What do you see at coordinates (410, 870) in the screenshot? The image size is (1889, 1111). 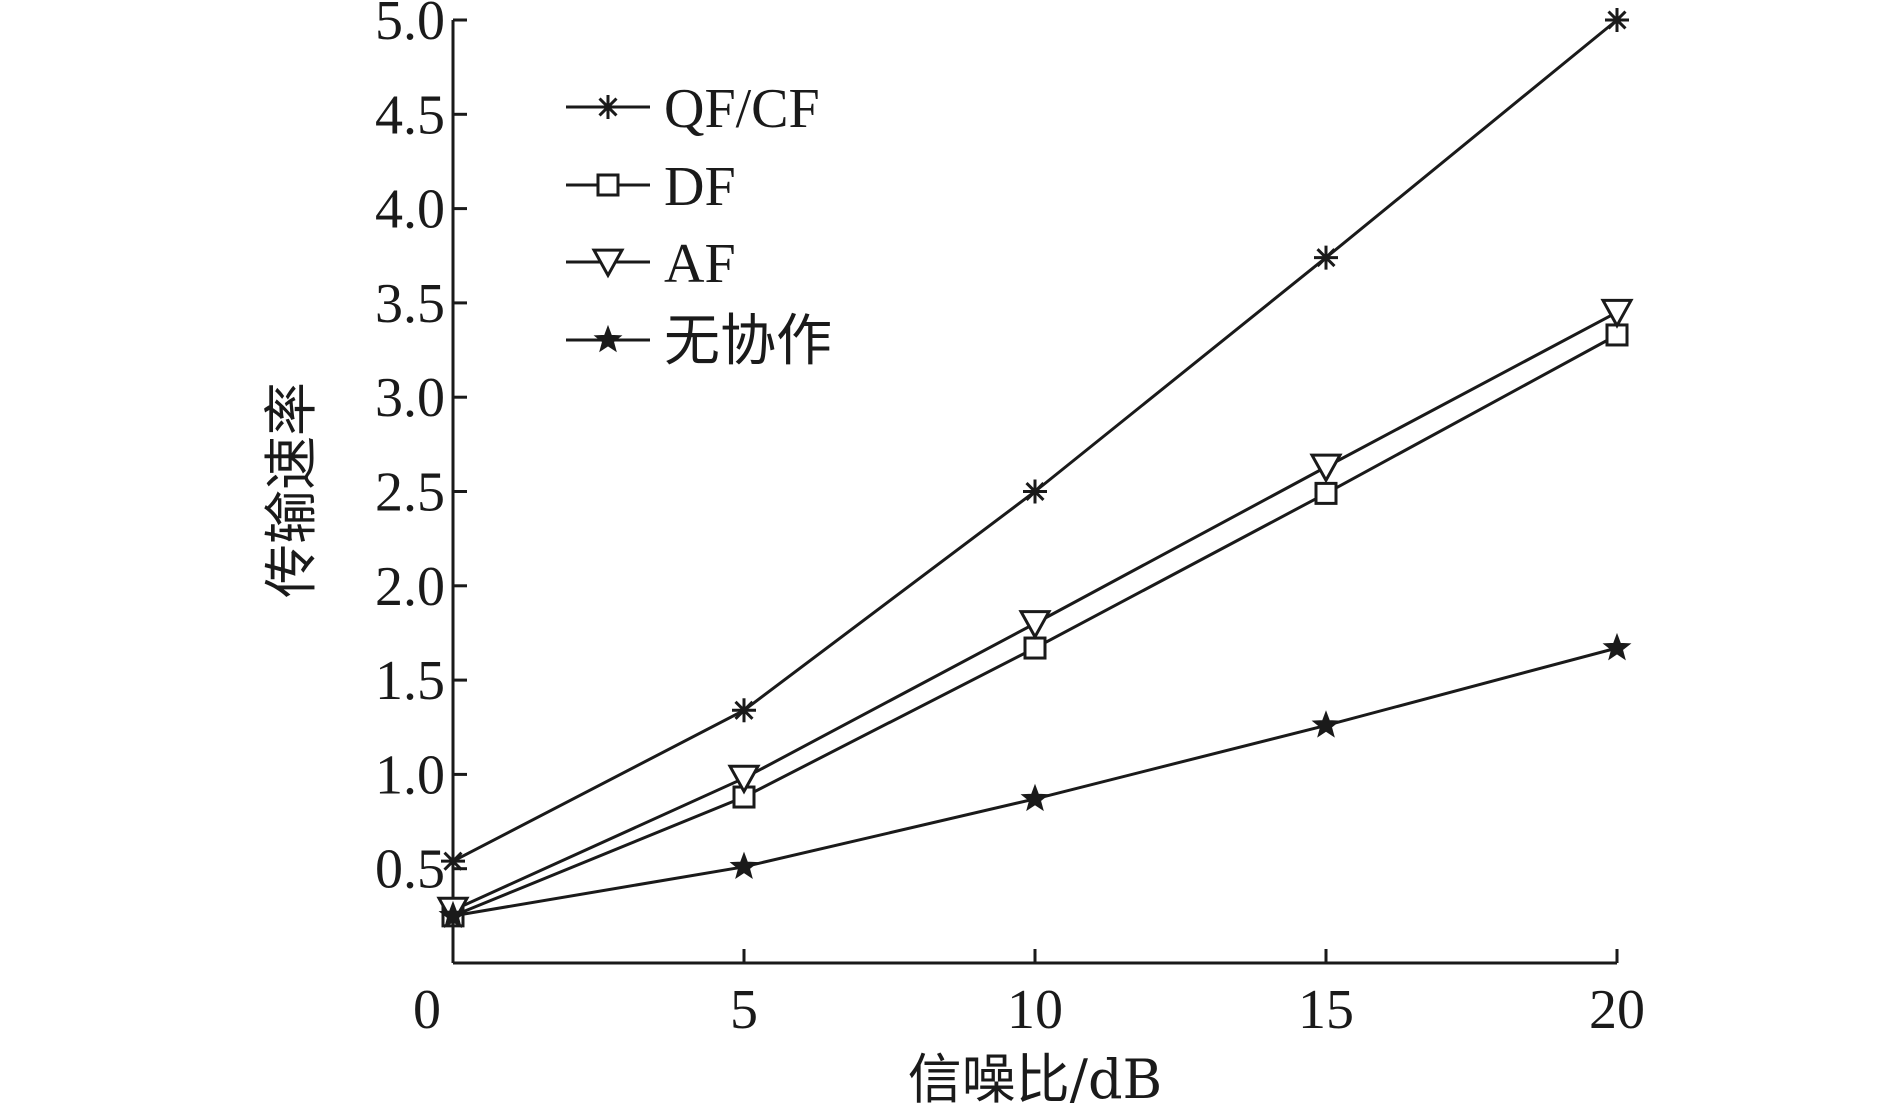 I see `y-tick-label: 0.5` at bounding box center [410, 870].